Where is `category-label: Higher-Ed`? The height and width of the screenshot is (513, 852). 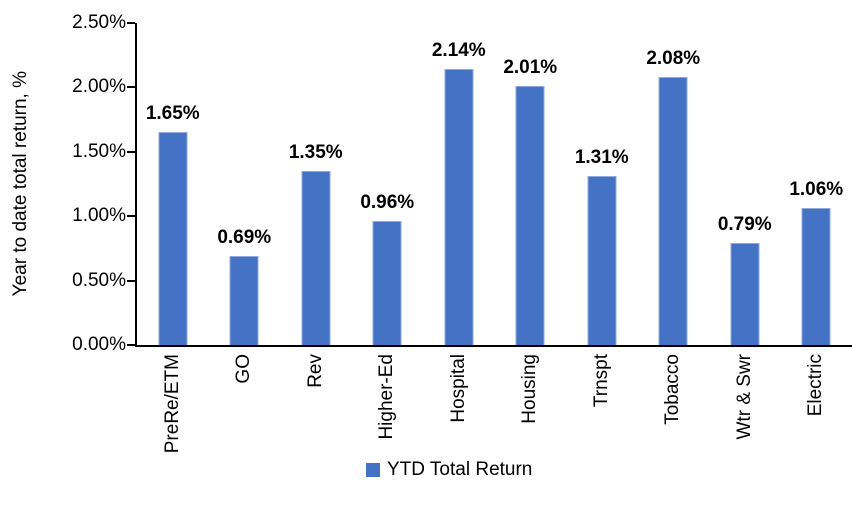
category-label: Higher-Ed is located at coordinates (387, 397).